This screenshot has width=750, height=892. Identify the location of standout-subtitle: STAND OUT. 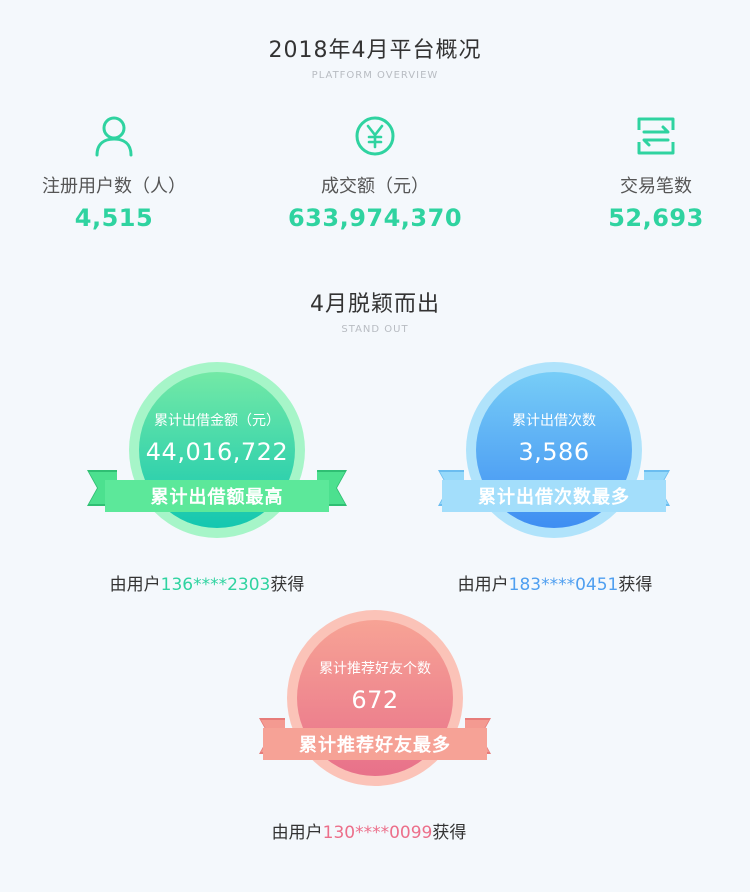
(375, 329).